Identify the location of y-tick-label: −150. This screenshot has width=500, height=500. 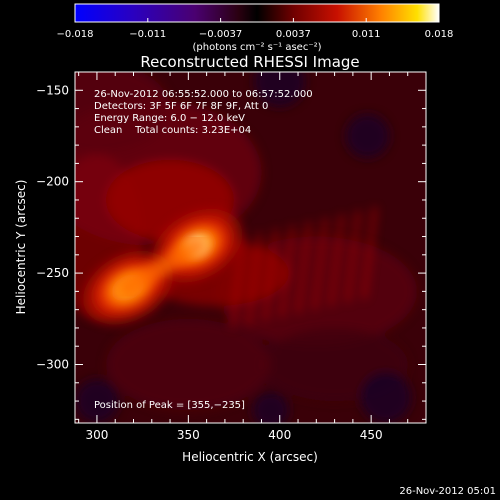
(52, 90).